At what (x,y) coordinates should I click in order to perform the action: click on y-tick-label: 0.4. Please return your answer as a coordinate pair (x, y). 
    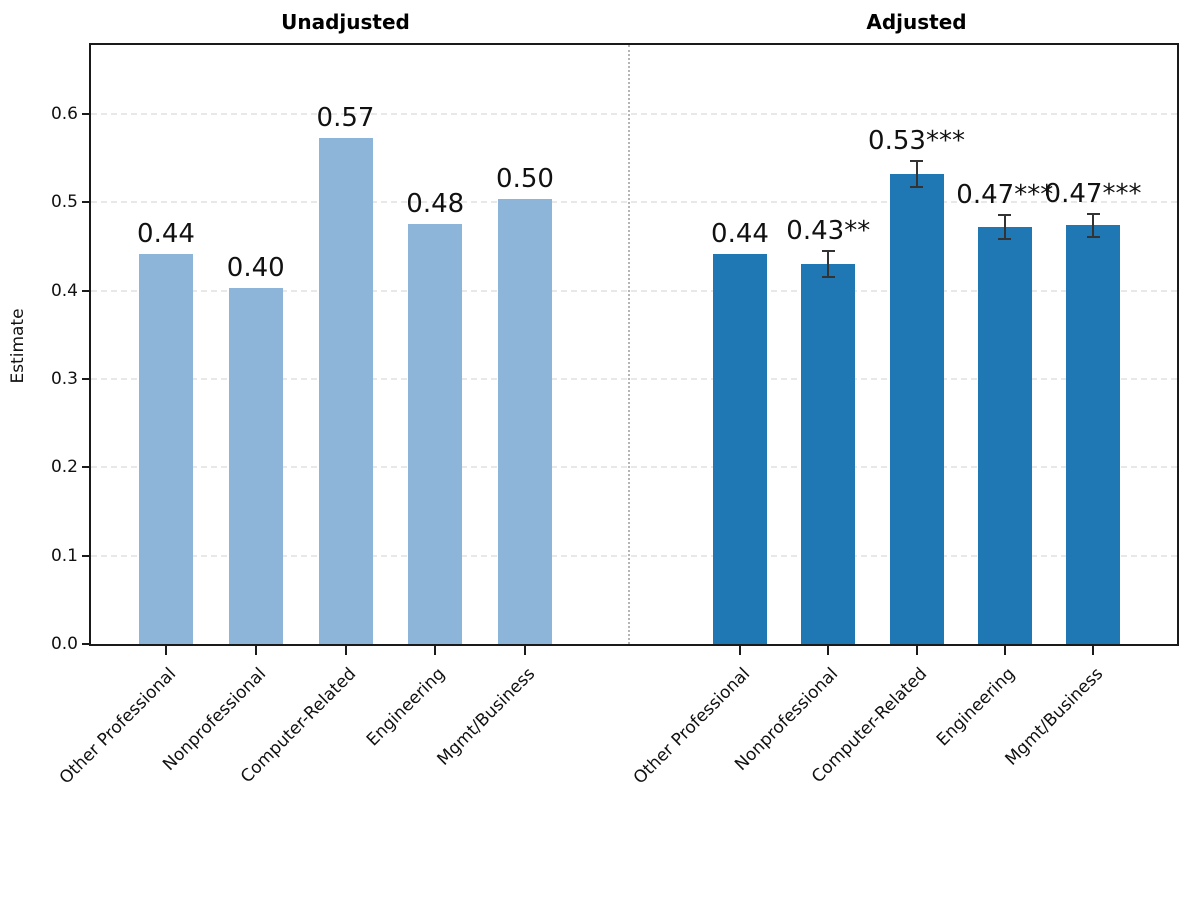
    Looking at the image, I should click on (64, 290).